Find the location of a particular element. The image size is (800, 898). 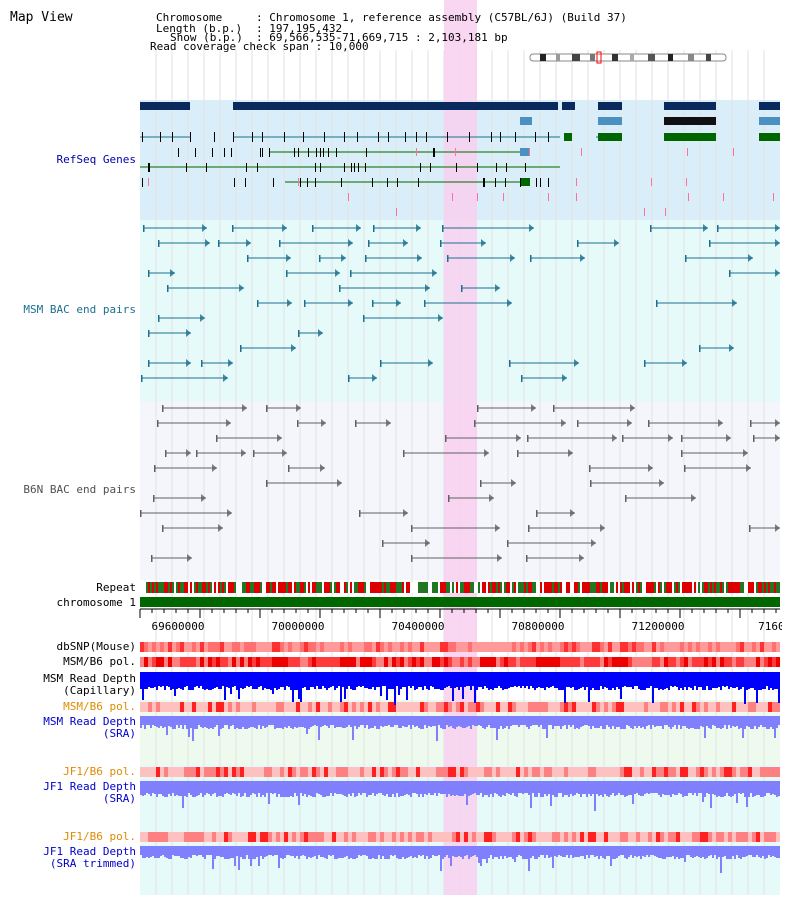

track-label-dbsnp: dbSNP(Mouse) is located at coordinates (96, 646).